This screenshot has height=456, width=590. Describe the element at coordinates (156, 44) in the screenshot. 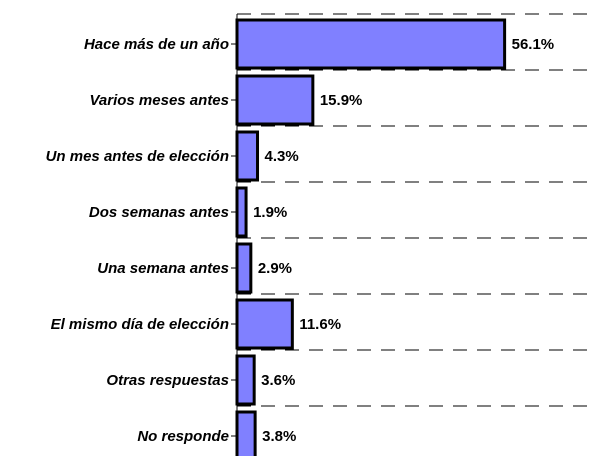

I see `category-label: Hace más de un año` at that location.